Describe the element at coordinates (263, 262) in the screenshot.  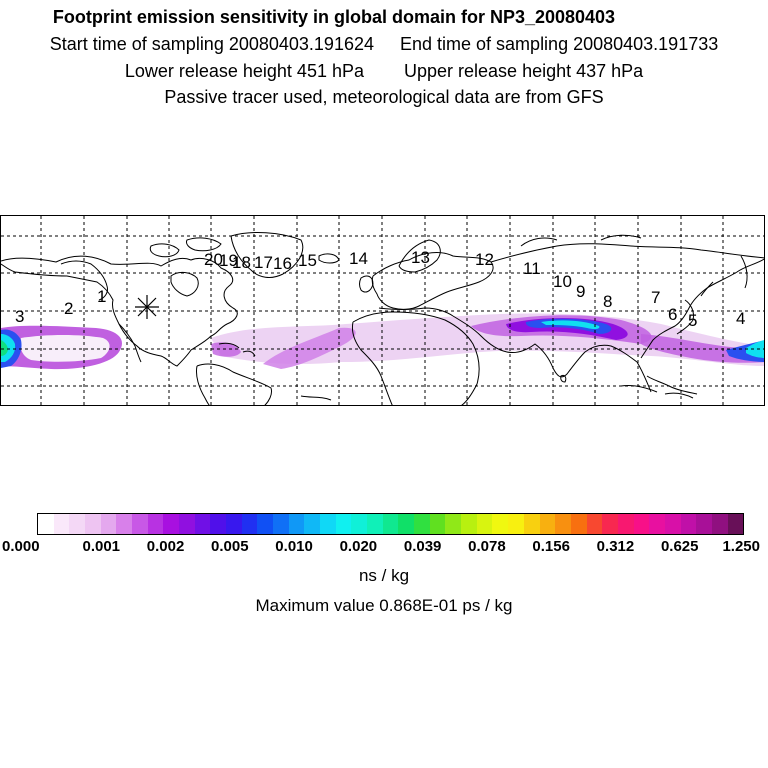
I see `point-label: 17` at that location.